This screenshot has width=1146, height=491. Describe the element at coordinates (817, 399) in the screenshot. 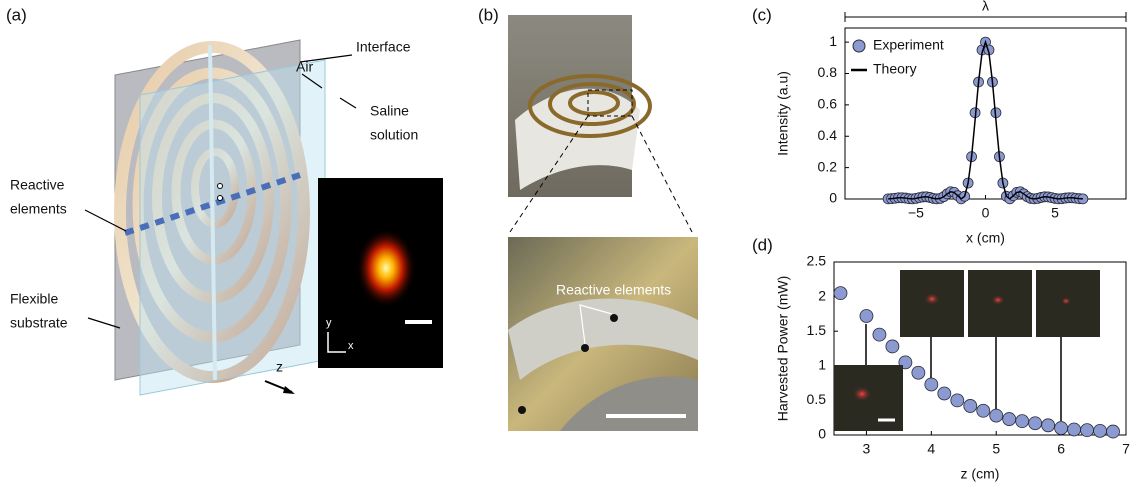

I see `y-tick-label: 0.5` at that location.